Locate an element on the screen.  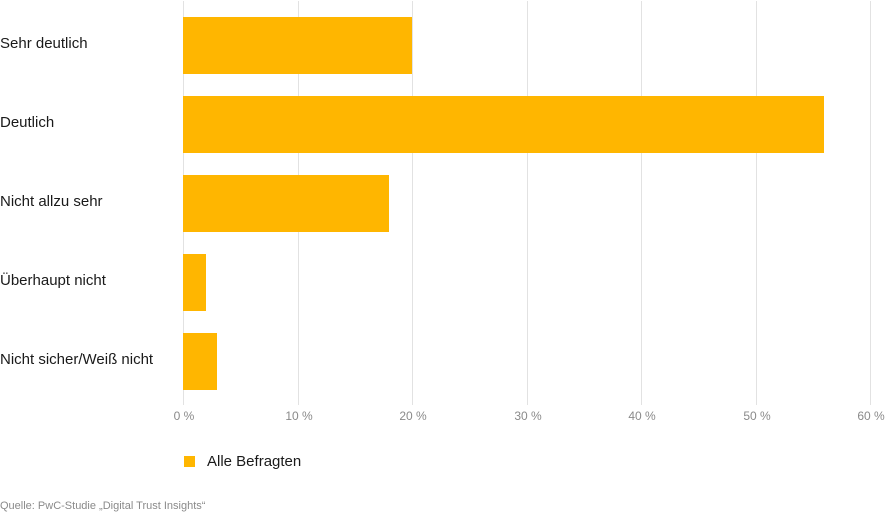
legend-label: Alle Befragten is located at coordinates (254, 461).